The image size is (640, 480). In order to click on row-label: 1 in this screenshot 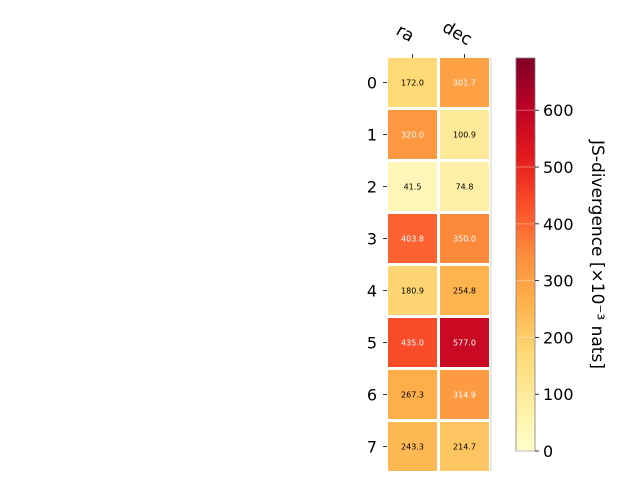, I will do `click(372, 135)`.